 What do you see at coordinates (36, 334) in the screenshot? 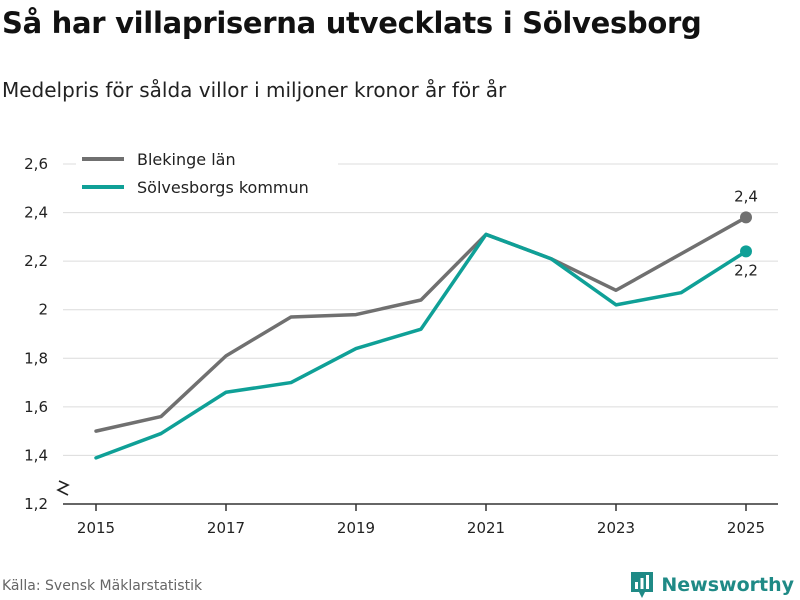
I see `y-axis-ticks: 1,2 1,4 1,6 1,8 2 2,2 2,4 2,6` at bounding box center [36, 334].